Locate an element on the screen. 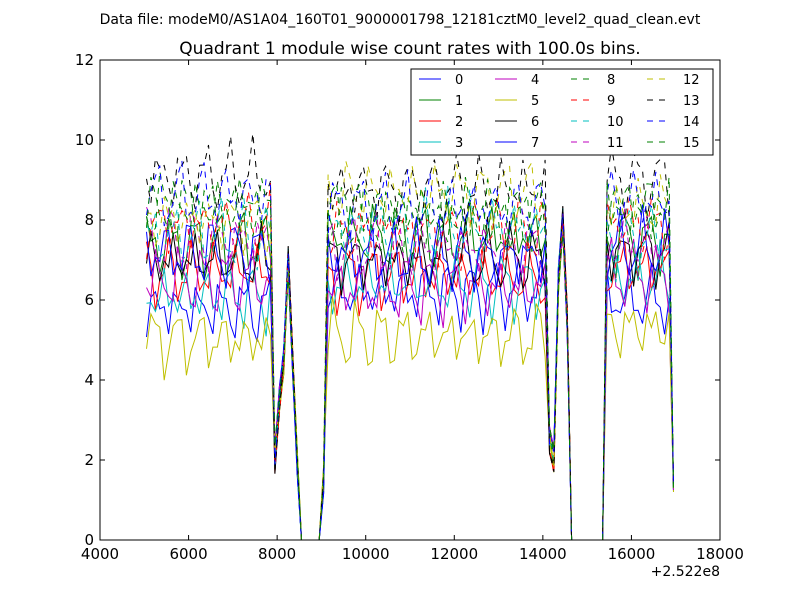 The height and width of the screenshot is (604, 800). legend-label-13: 13 is located at coordinates (691, 101).